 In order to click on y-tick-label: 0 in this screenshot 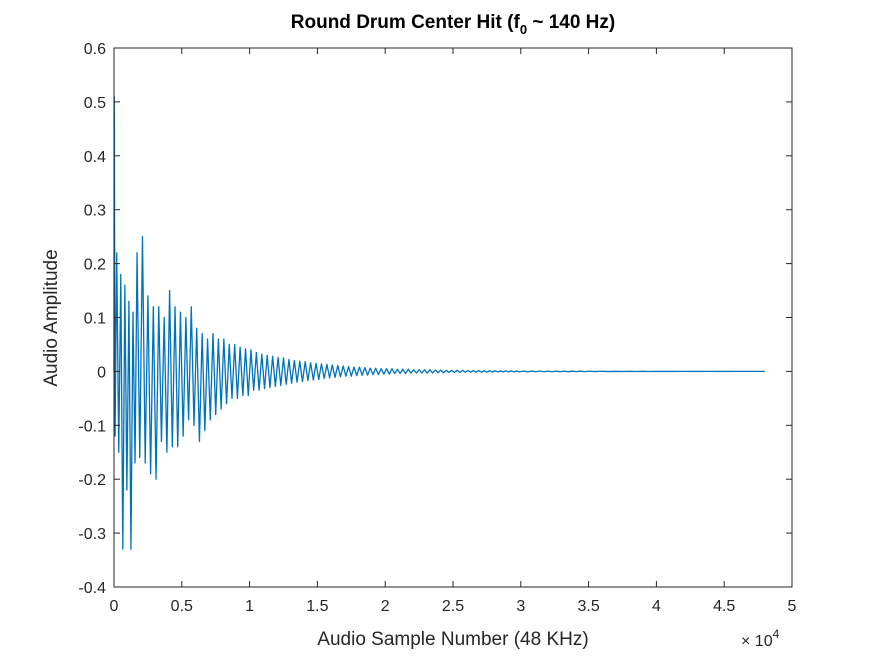, I will do `click(101, 372)`.